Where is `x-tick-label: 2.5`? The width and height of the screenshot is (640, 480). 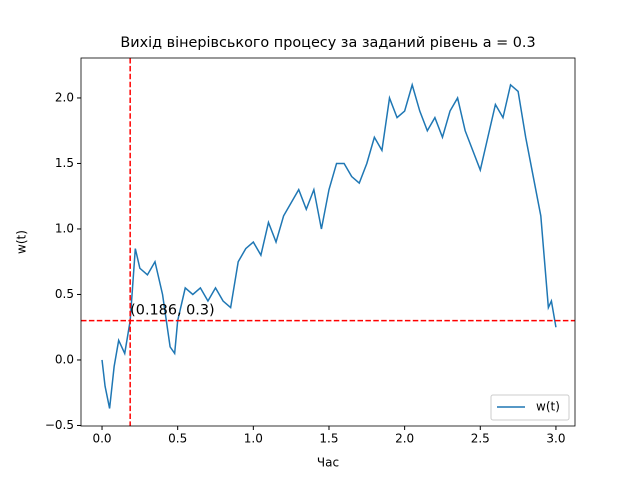
x-tick-label: 2.5 is located at coordinates (480, 439).